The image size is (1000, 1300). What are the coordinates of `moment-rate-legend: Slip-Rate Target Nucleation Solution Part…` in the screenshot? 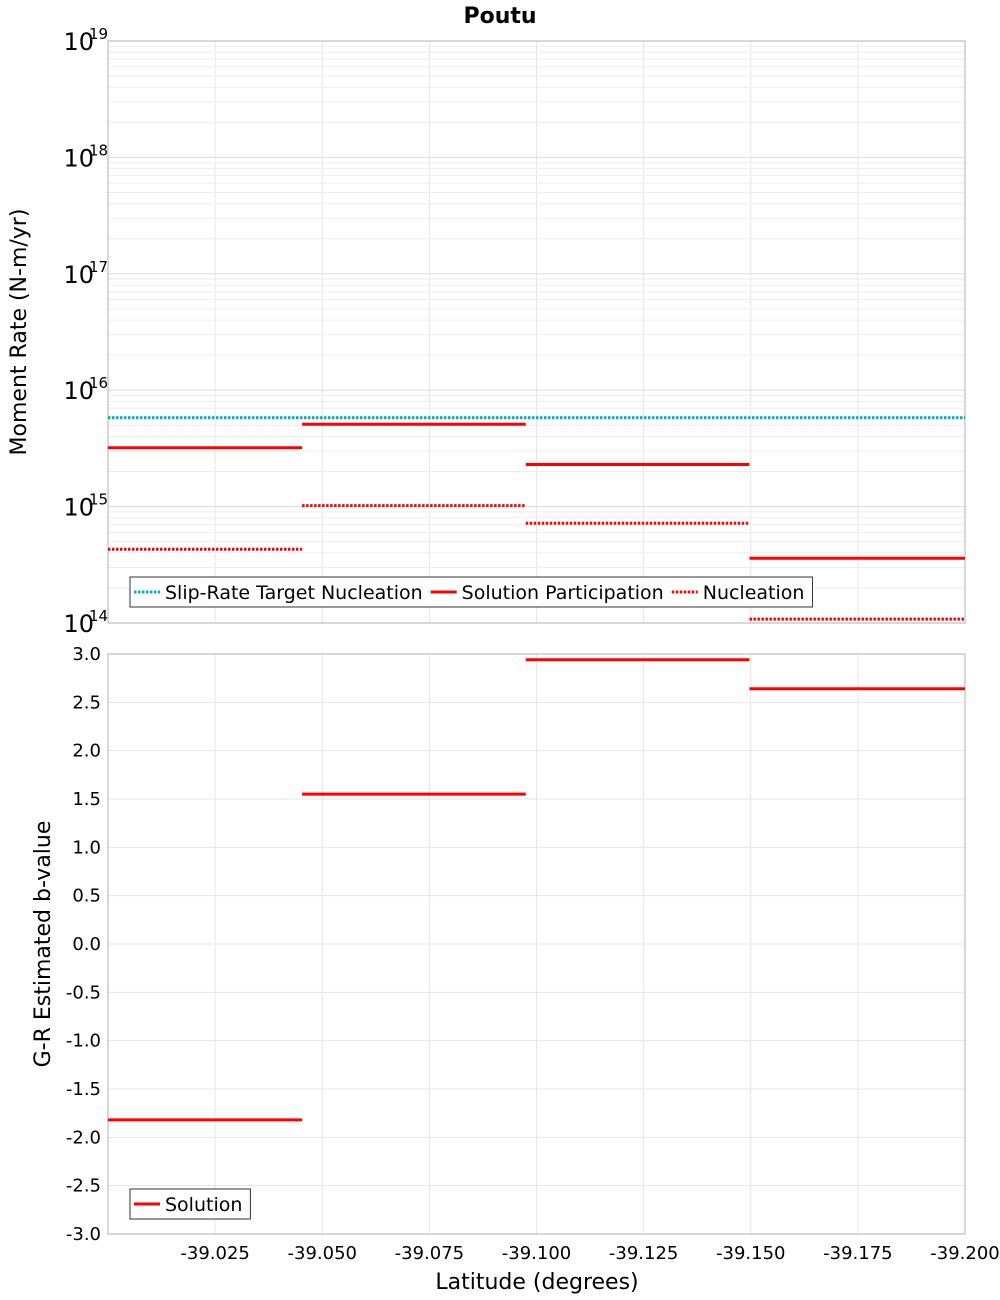 It's located at (471, 592).